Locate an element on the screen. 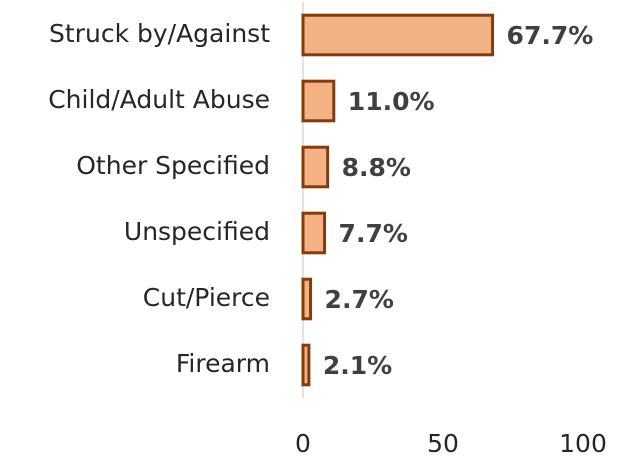 The width and height of the screenshot is (627, 460). data-label: 7.7% is located at coordinates (373, 233).